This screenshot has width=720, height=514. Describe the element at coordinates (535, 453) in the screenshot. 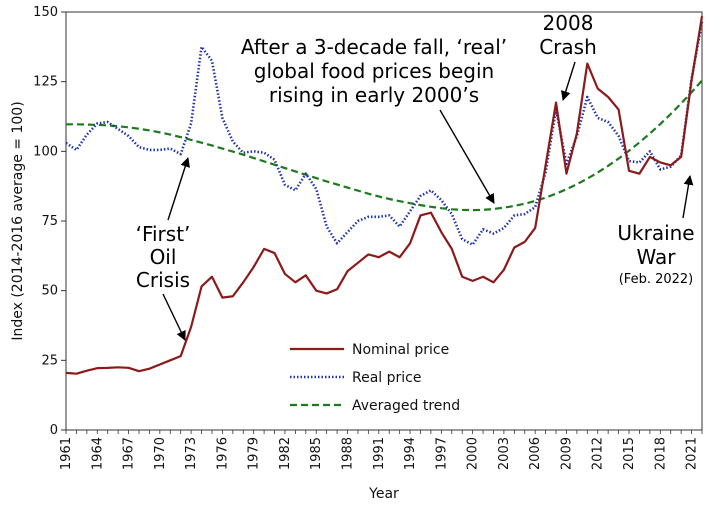

I see `x-tick-label: 2006` at that location.